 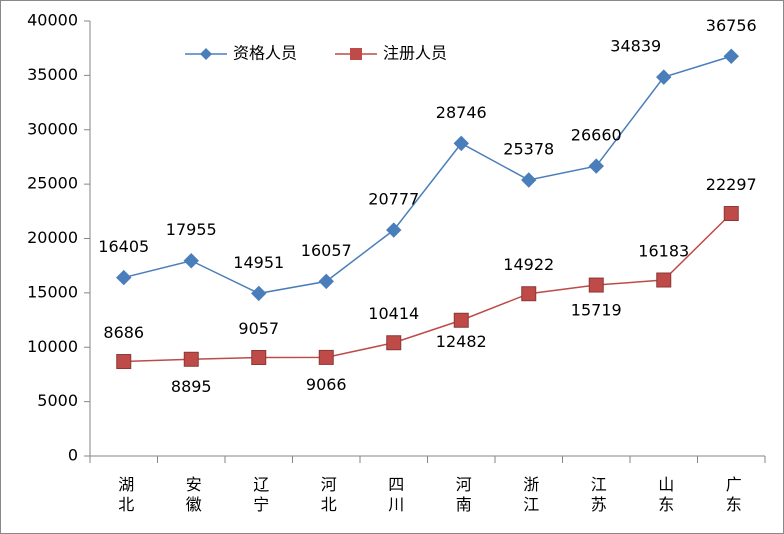 What do you see at coordinates (124, 496) in the screenshot?
I see `x-tick-label: 湖北` at bounding box center [124, 496].